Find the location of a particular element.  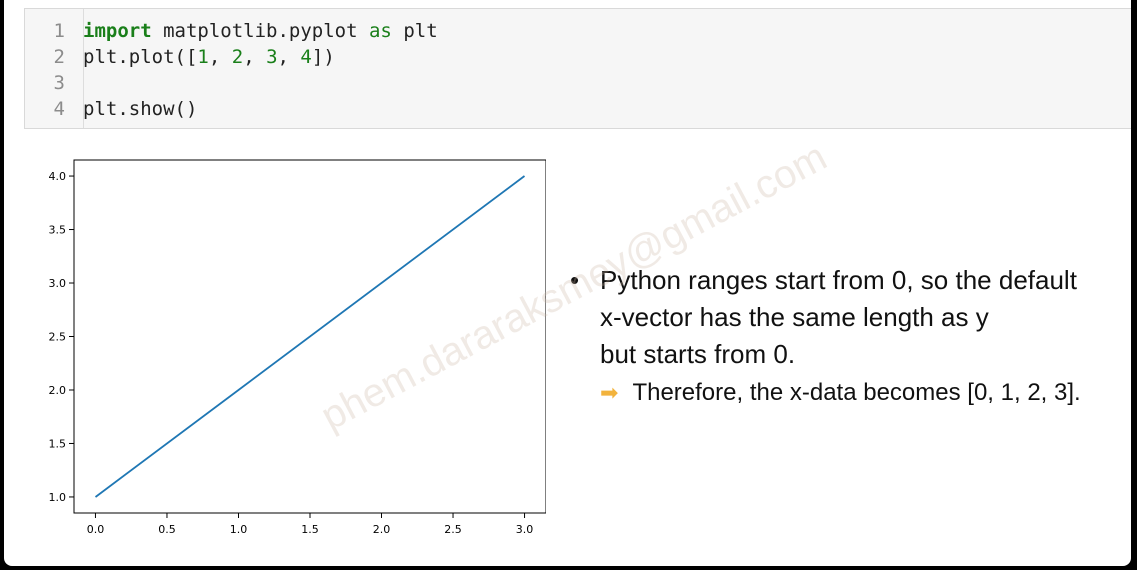

line-number: 4 is located at coordinates (59, 109).